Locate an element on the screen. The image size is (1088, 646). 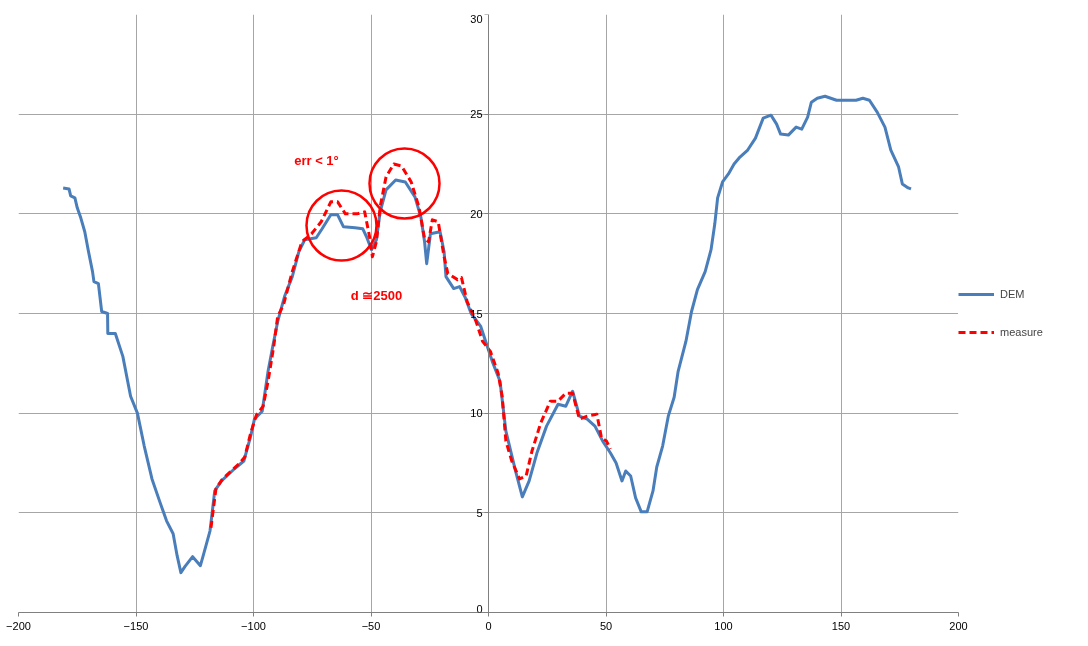
x-tick-label: −200 is located at coordinates (18, 625).